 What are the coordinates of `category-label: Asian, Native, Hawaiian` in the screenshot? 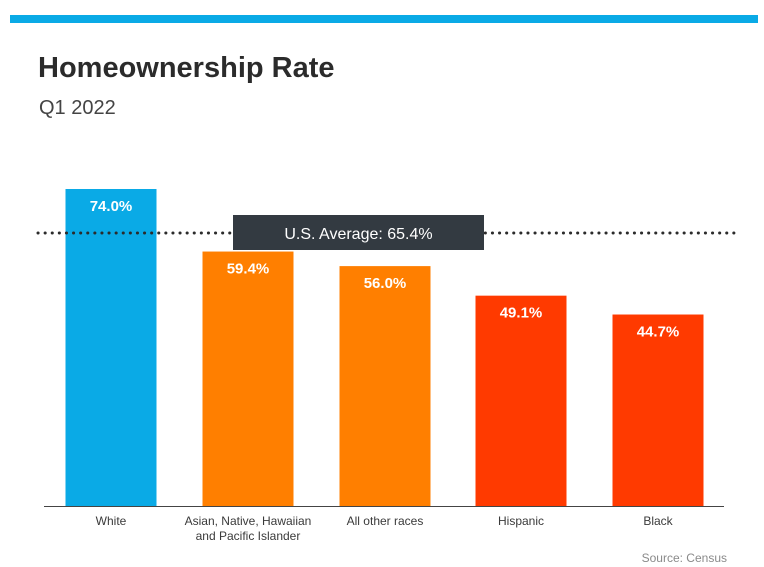 It's located at (248, 521).